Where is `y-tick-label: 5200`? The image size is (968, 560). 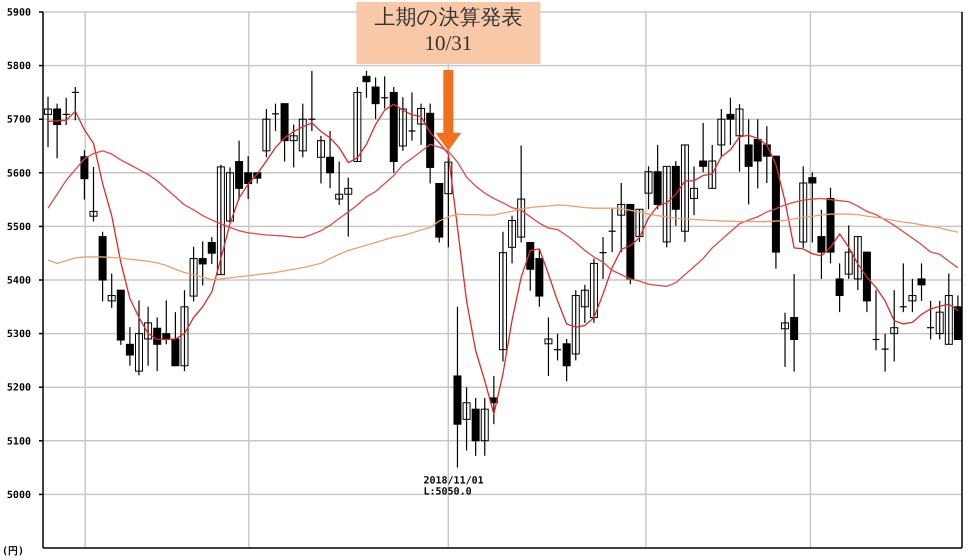
y-tick-label: 5200 is located at coordinates (18, 388).